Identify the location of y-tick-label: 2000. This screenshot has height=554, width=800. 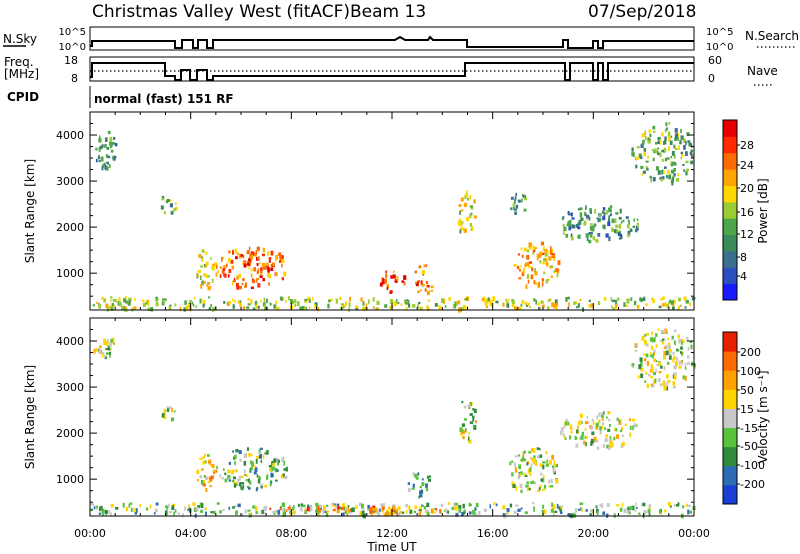
(70, 227).